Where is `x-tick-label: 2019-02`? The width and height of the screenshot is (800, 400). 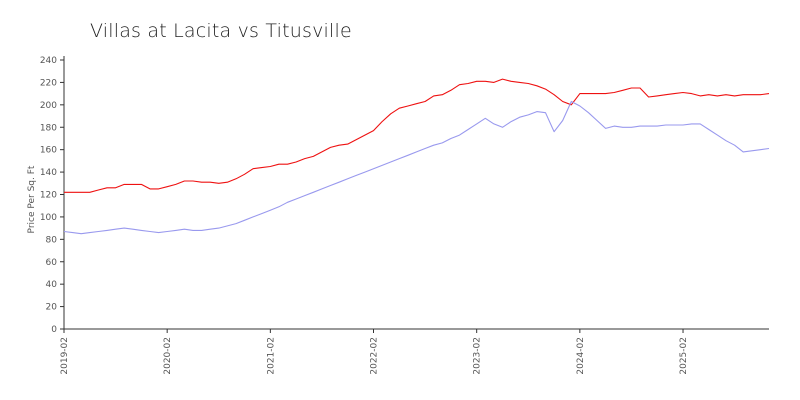 x-tick-label: 2019-02 is located at coordinates (65, 356).